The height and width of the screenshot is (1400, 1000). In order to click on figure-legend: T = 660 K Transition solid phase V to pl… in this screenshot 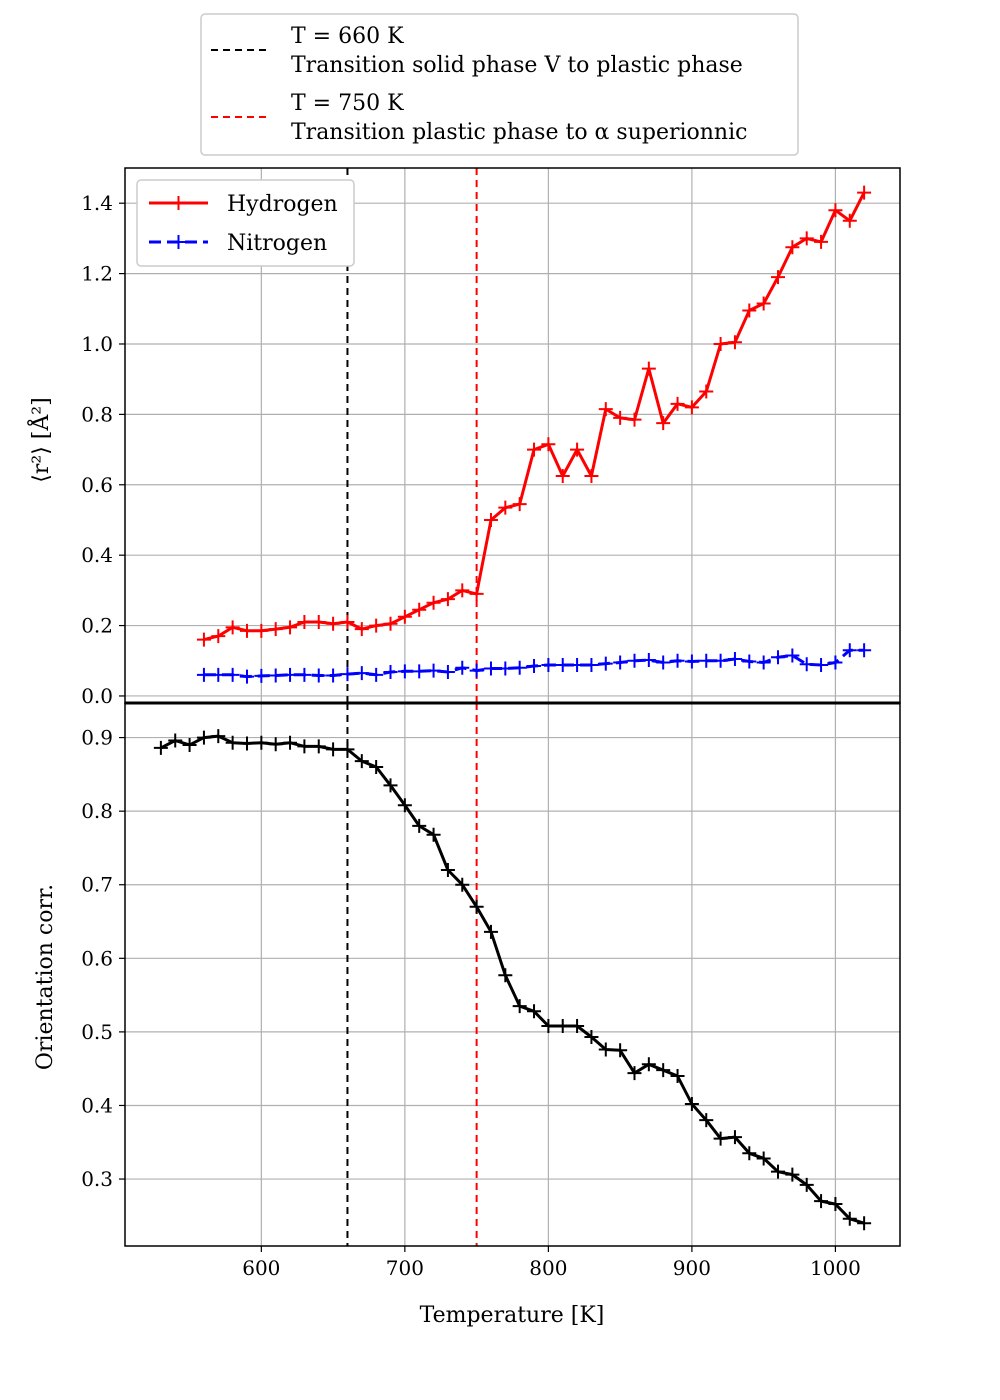, I will do `click(499, 84)`.